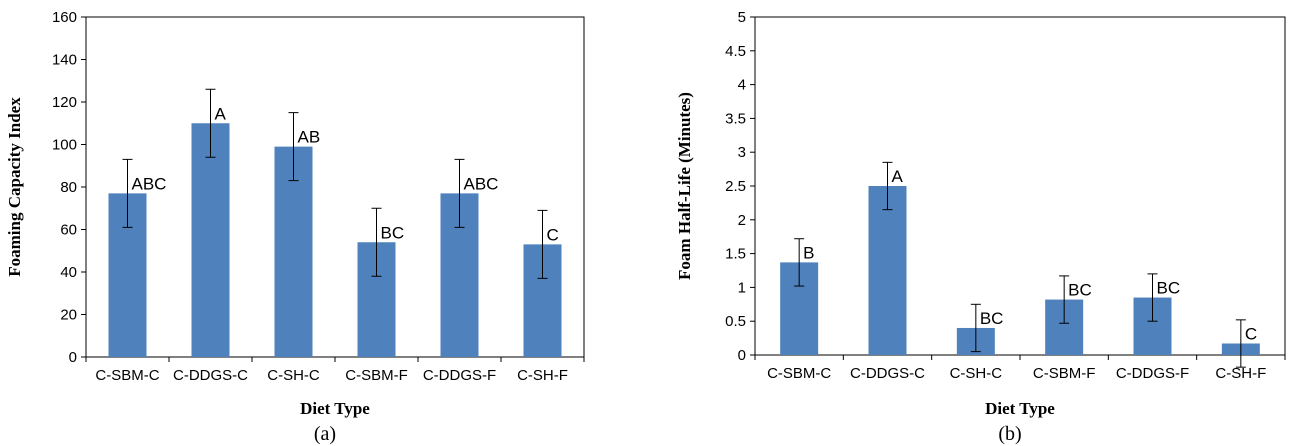 This screenshot has height=446, width=1292. What do you see at coordinates (742, 287) in the screenshot?
I see `chart2-ytick-label: 1` at bounding box center [742, 287].